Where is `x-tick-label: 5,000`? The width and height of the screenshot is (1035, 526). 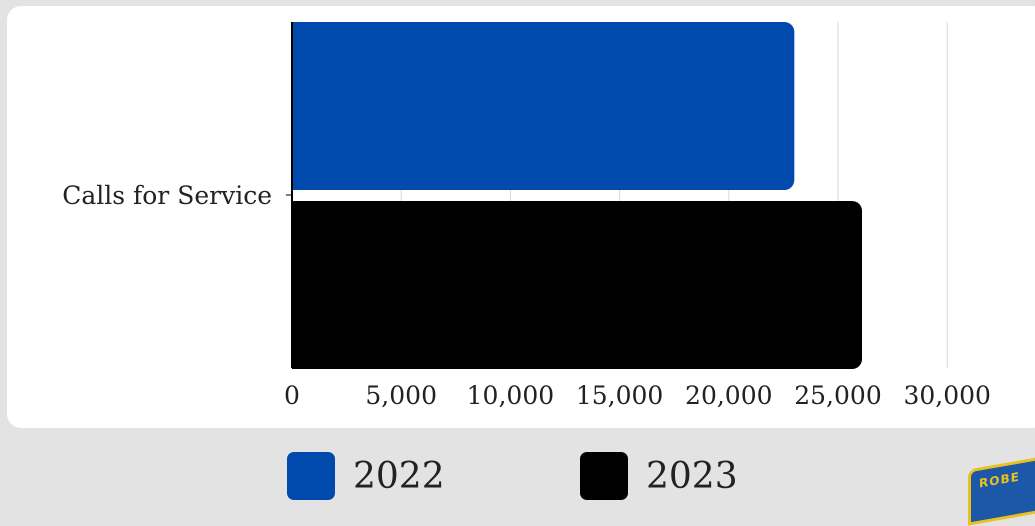
x-tick-label: 5,000 is located at coordinates (401, 395).